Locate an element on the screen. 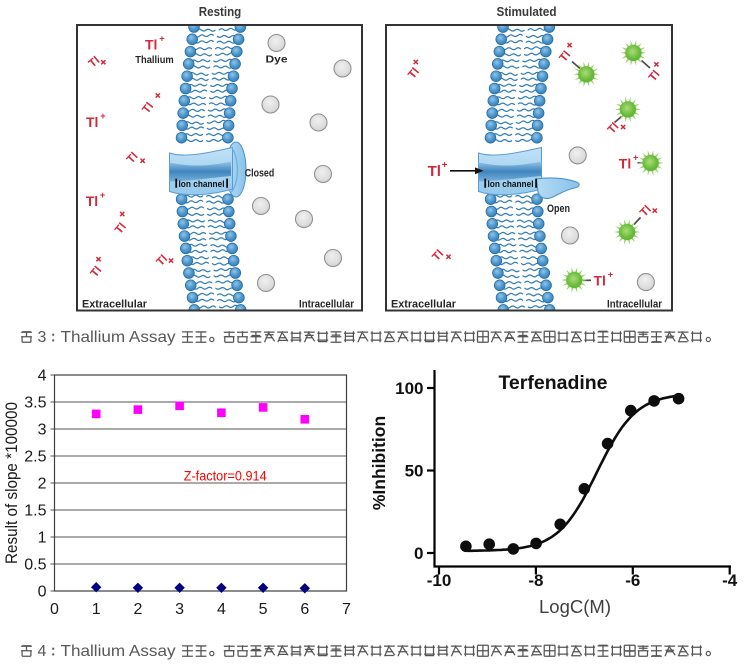  svg-text: 50 is located at coordinates (414, 471).